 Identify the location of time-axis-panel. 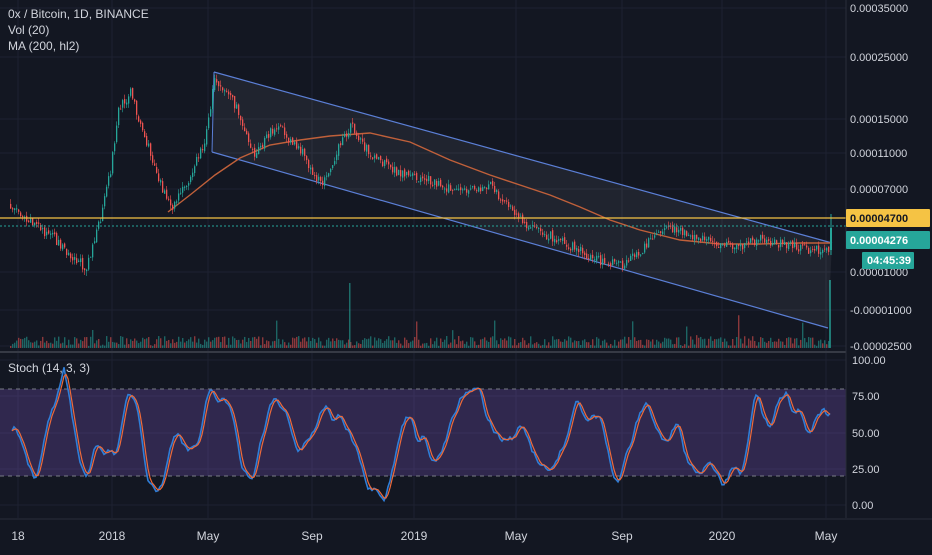
(466, 535).